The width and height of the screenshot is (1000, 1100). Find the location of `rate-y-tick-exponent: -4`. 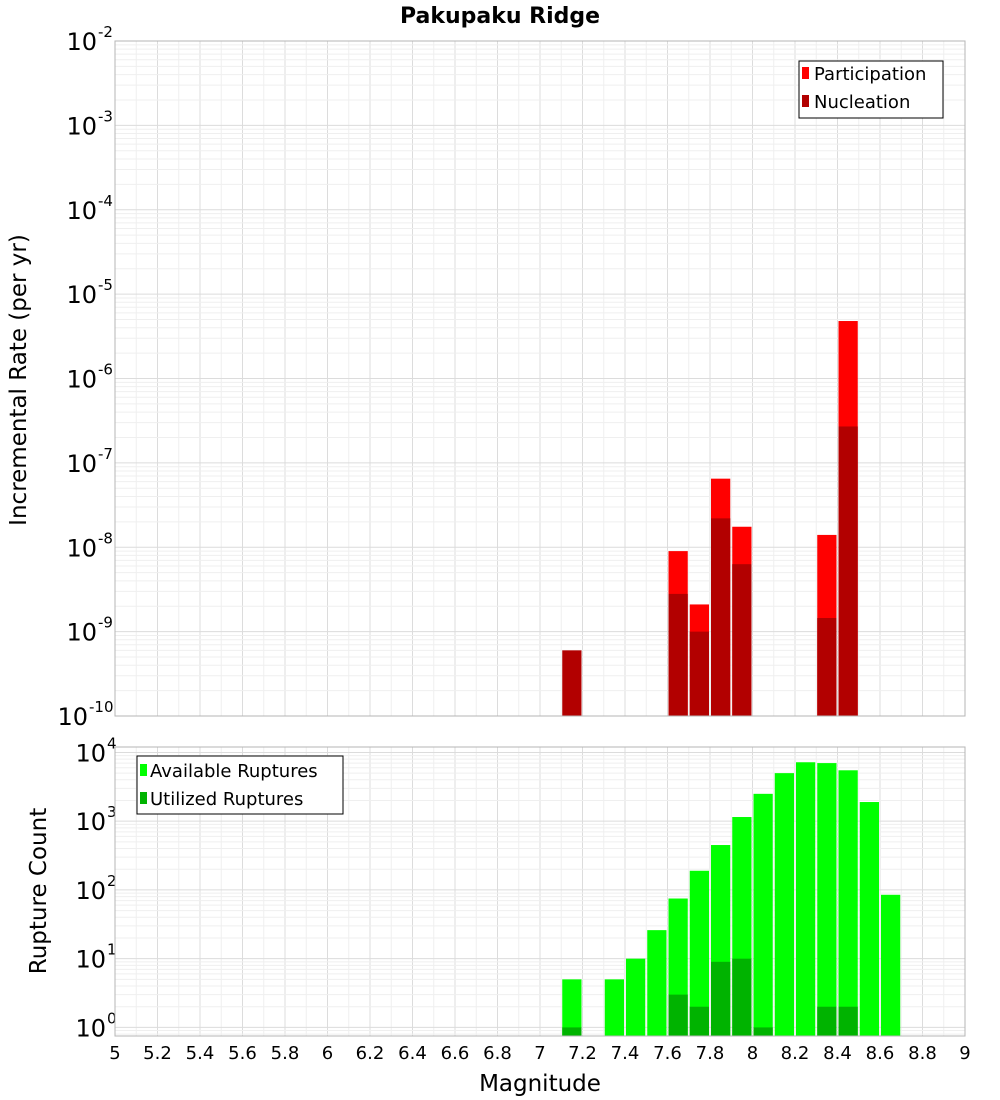

rate-y-tick-exponent: -4 is located at coordinates (105, 201).